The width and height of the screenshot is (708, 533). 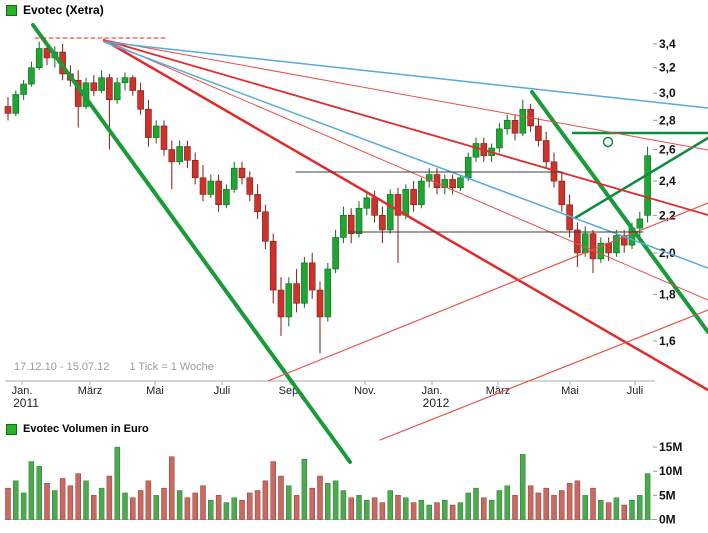 I want to click on pattern-target-circle, so click(x=608, y=142).